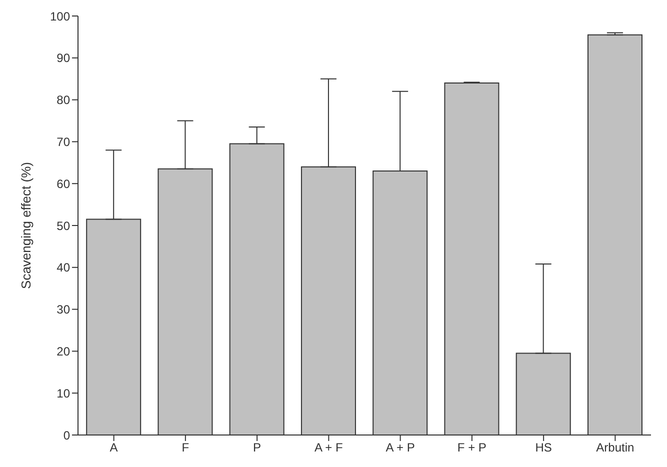  What do you see at coordinates (63, 183) in the screenshot?
I see `y-tick-label: 60` at bounding box center [63, 183].